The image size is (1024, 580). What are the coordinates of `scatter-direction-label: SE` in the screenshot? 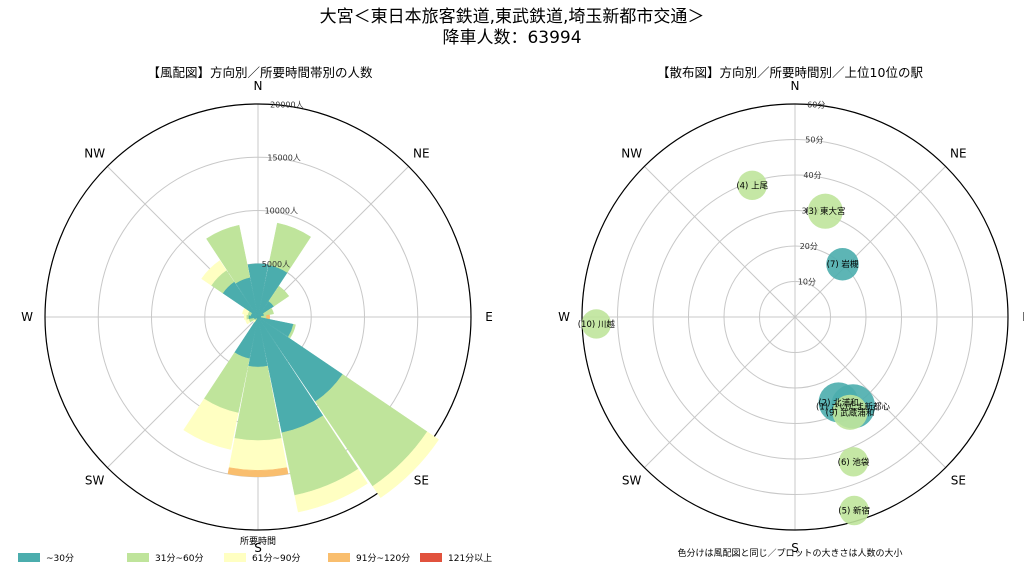 It's located at (958, 480).